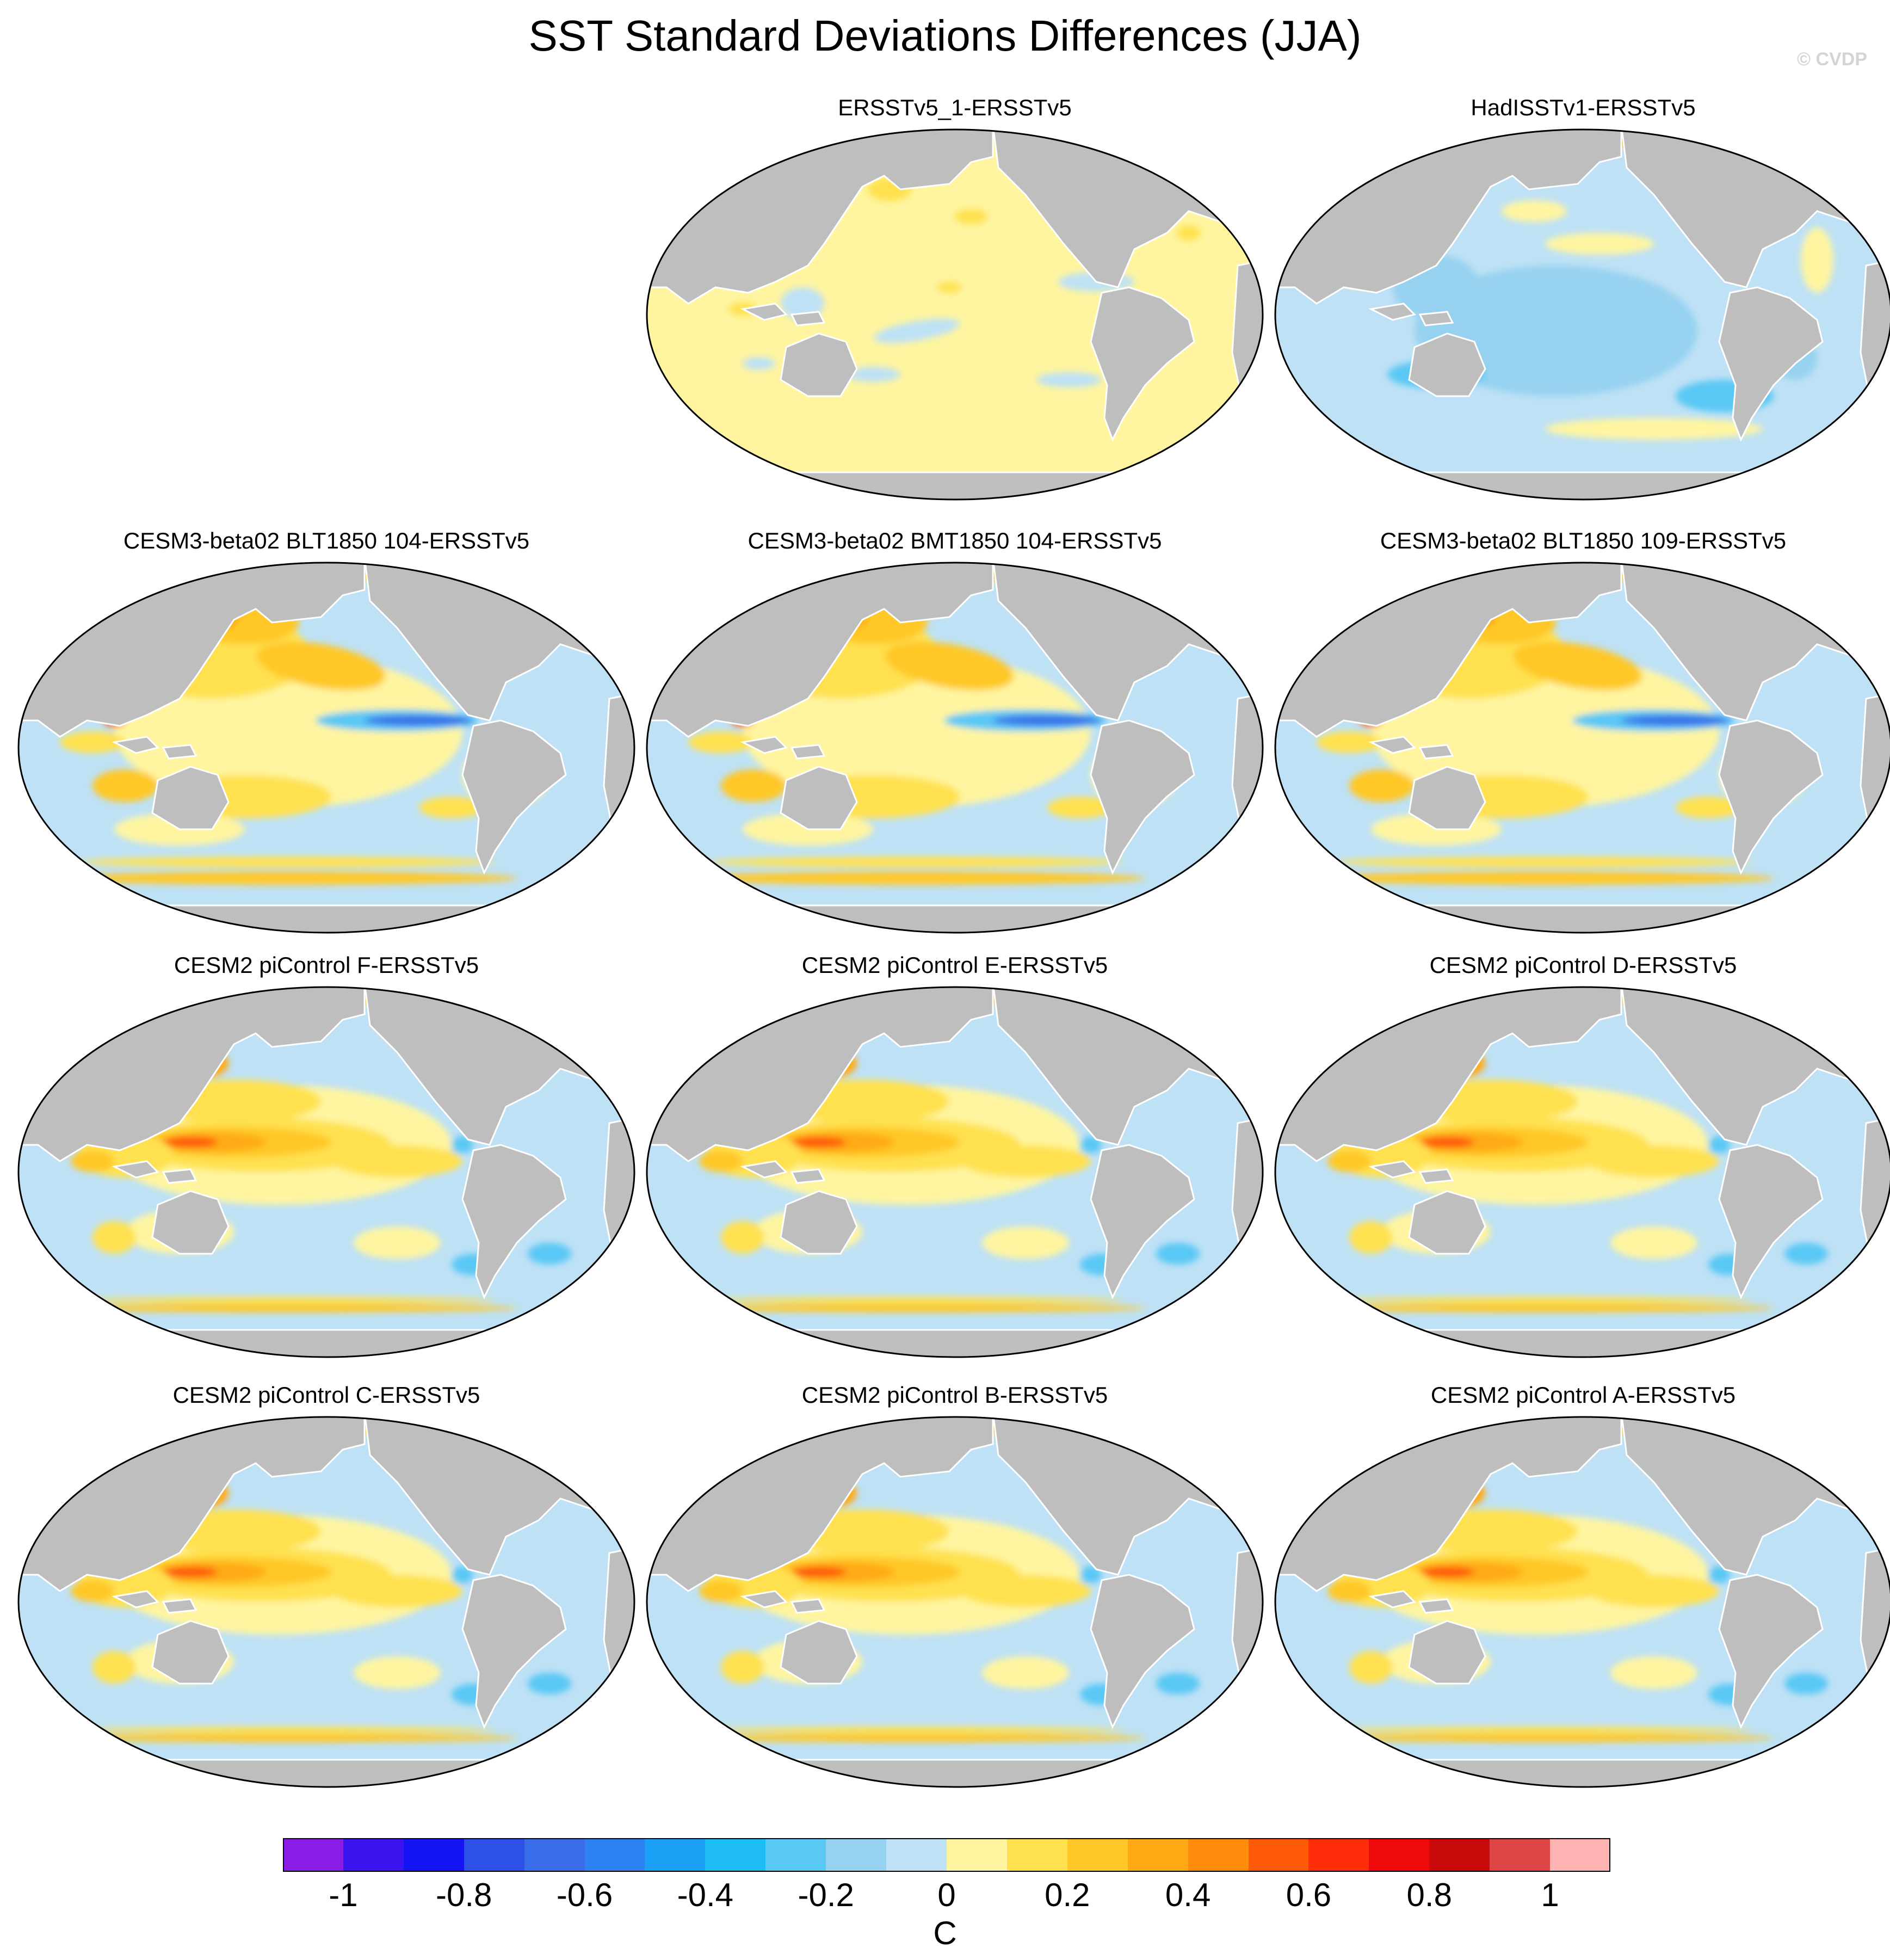 Image resolution: width=1890 pixels, height=1960 pixels. Describe the element at coordinates (1583, 965) in the screenshot. I see `panel-title: CESM2 piControl D-ERSSTv5` at that location.